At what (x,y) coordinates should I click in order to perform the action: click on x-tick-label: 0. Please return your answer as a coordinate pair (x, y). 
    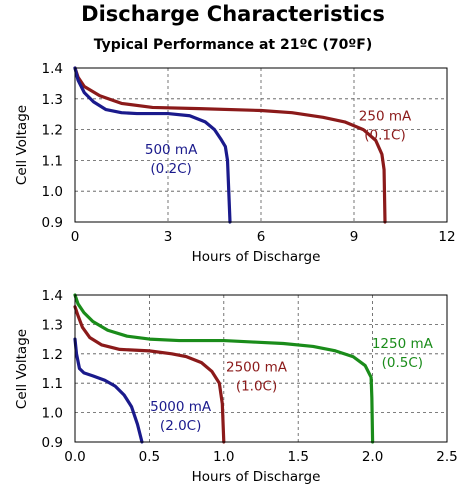
    Looking at the image, I should click on (75, 237).